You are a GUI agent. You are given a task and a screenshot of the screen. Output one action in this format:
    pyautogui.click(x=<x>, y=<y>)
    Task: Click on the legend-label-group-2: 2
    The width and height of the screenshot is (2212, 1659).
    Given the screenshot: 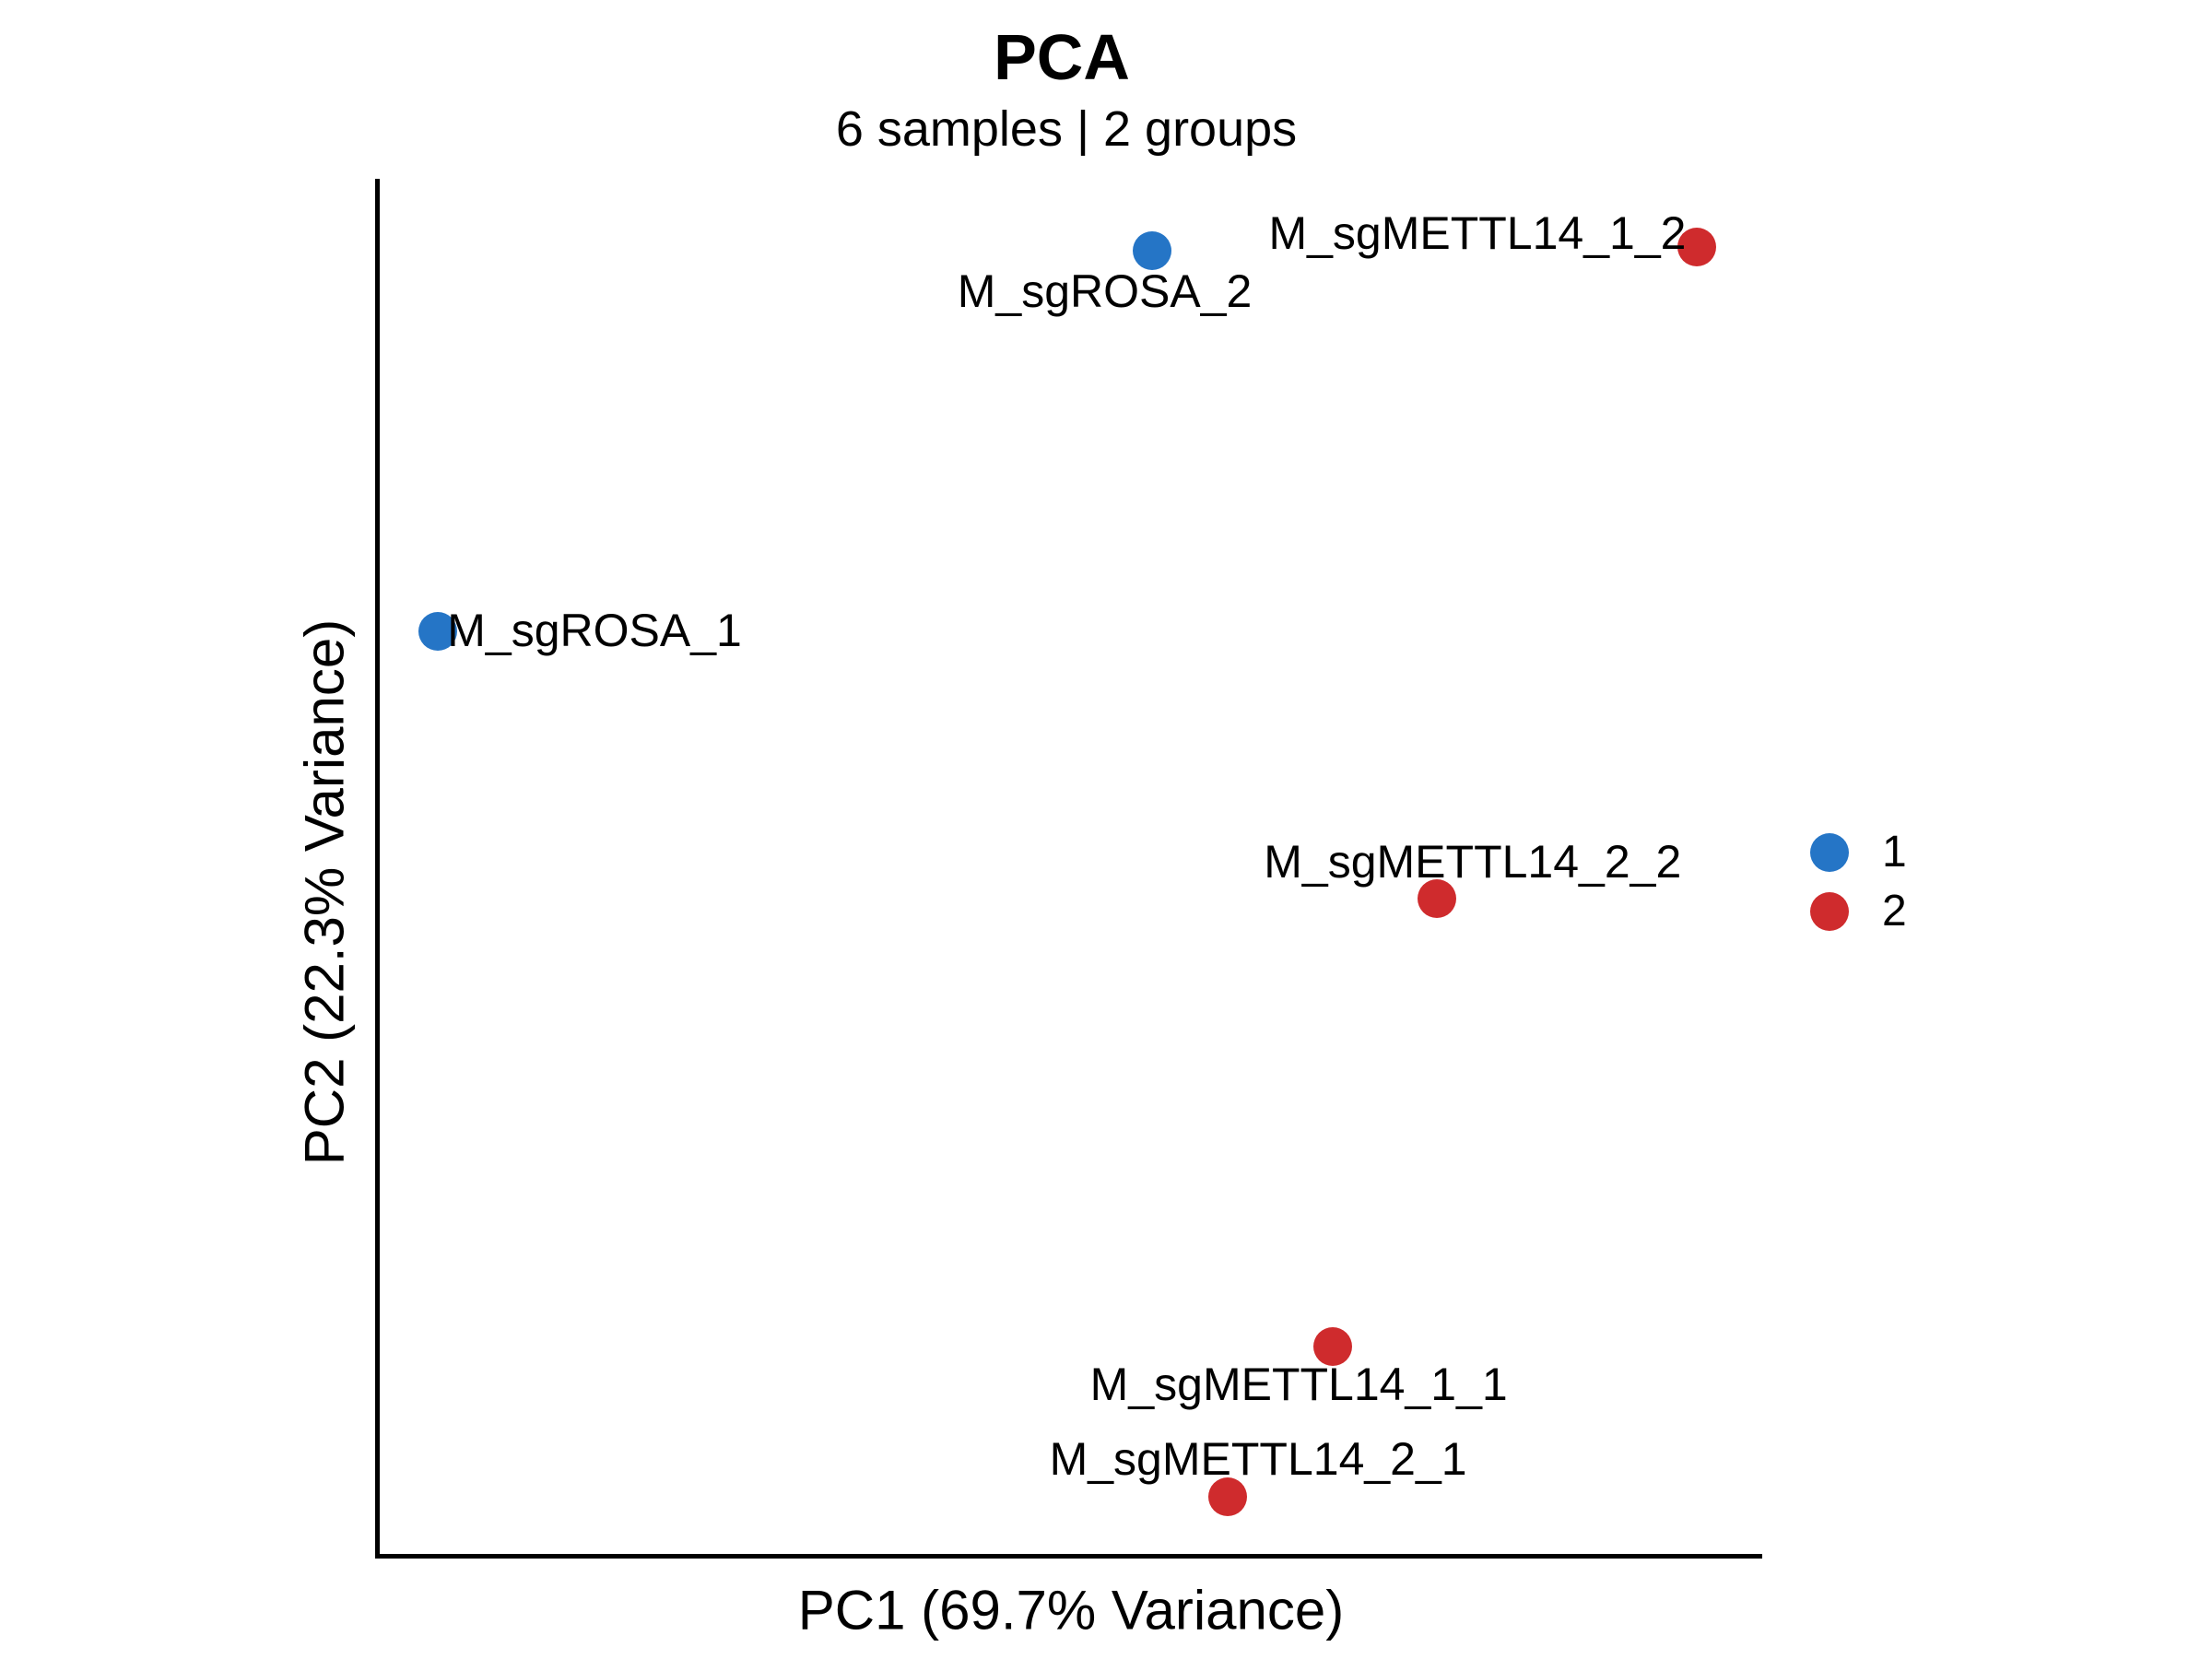 What is the action you would take?
    pyautogui.click(x=1894, y=911)
    